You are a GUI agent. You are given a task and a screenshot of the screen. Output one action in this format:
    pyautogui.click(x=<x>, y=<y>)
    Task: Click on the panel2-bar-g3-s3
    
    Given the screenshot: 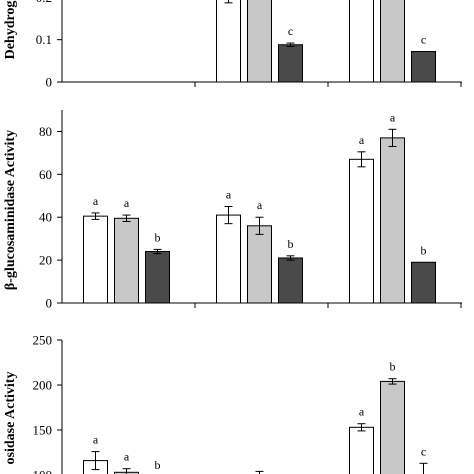 What is the action you would take?
    pyautogui.click(x=423, y=282)
    